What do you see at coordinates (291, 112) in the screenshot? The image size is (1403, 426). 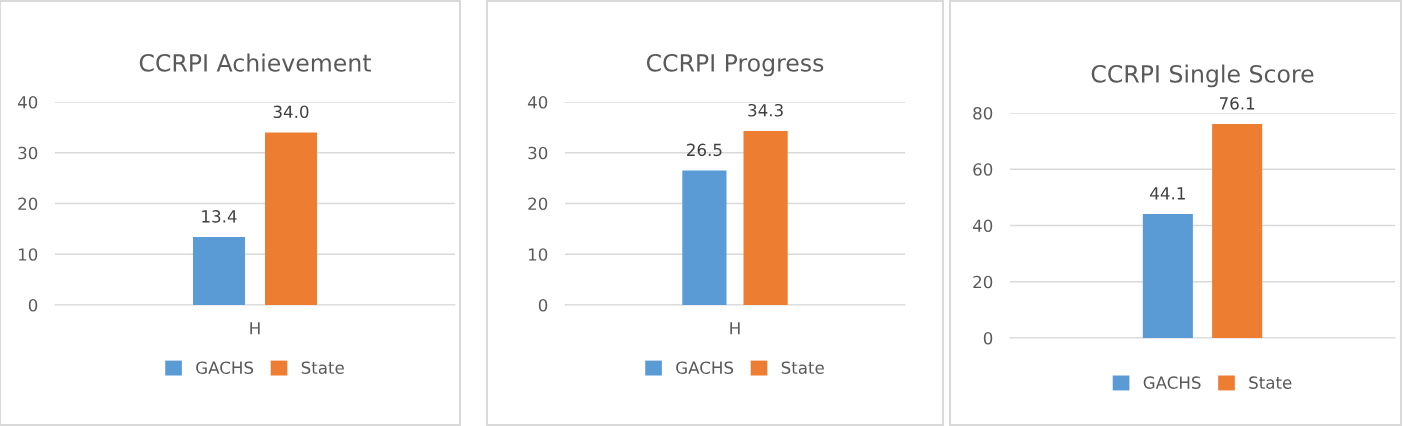 I see `text: 34.0` at bounding box center [291, 112].